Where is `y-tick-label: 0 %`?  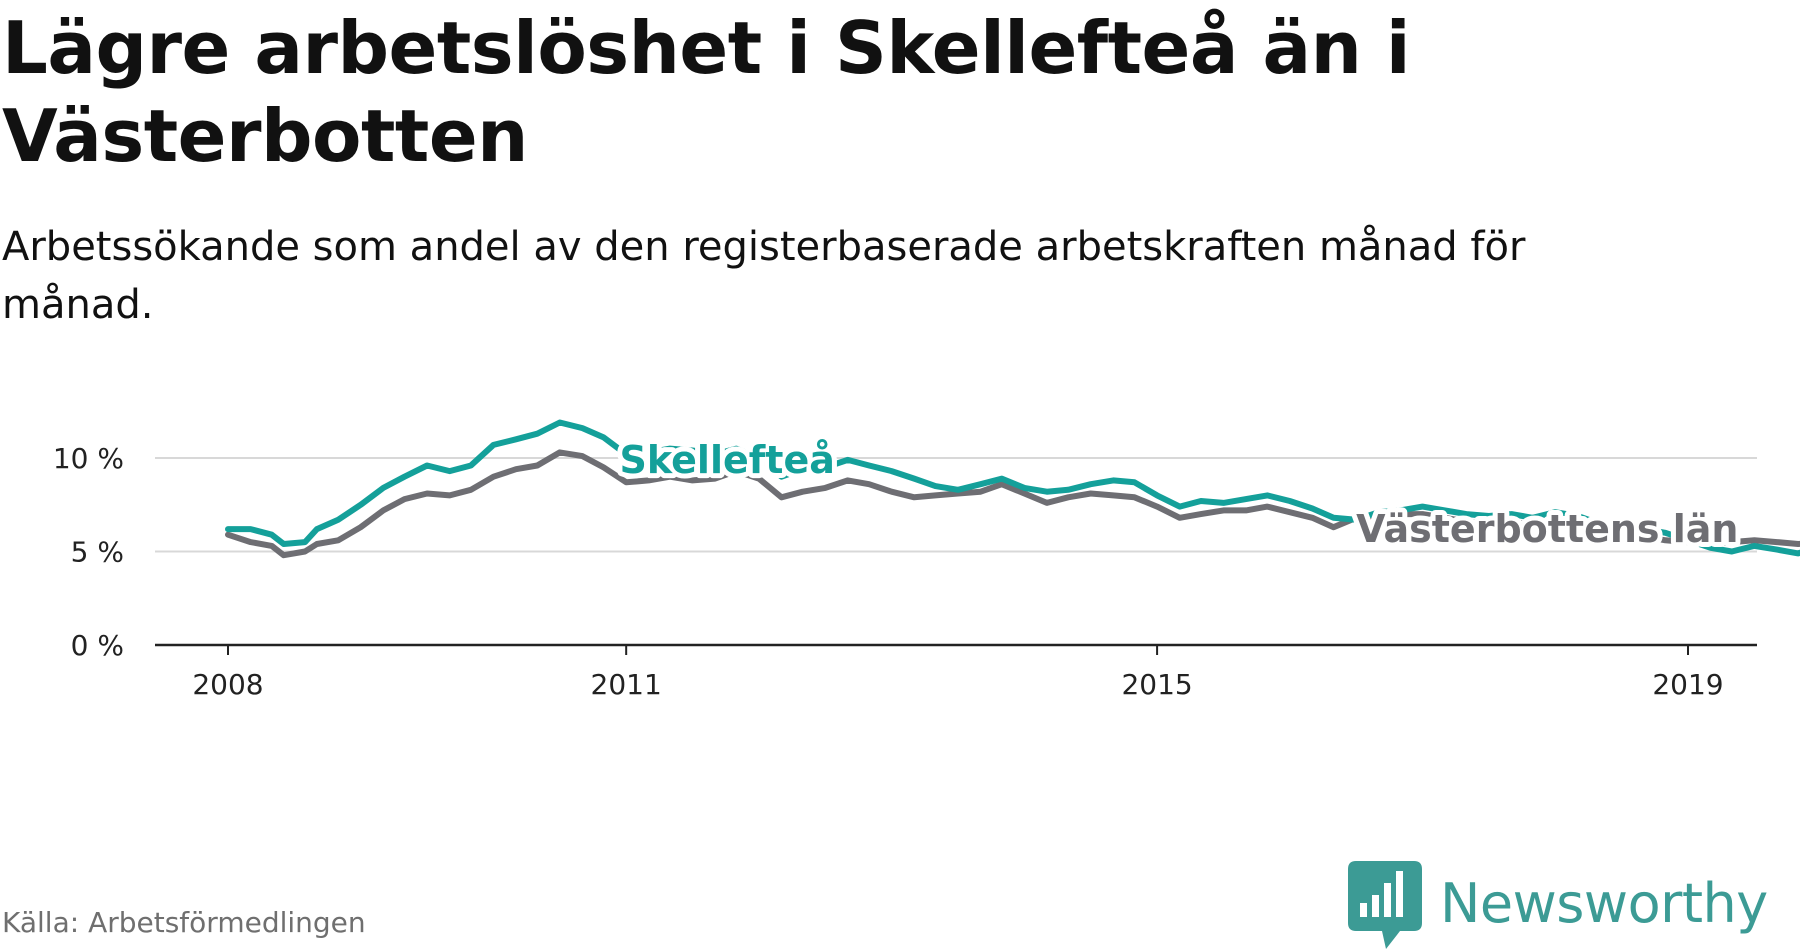 y-tick-label: 0 % is located at coordinates (97, 645).